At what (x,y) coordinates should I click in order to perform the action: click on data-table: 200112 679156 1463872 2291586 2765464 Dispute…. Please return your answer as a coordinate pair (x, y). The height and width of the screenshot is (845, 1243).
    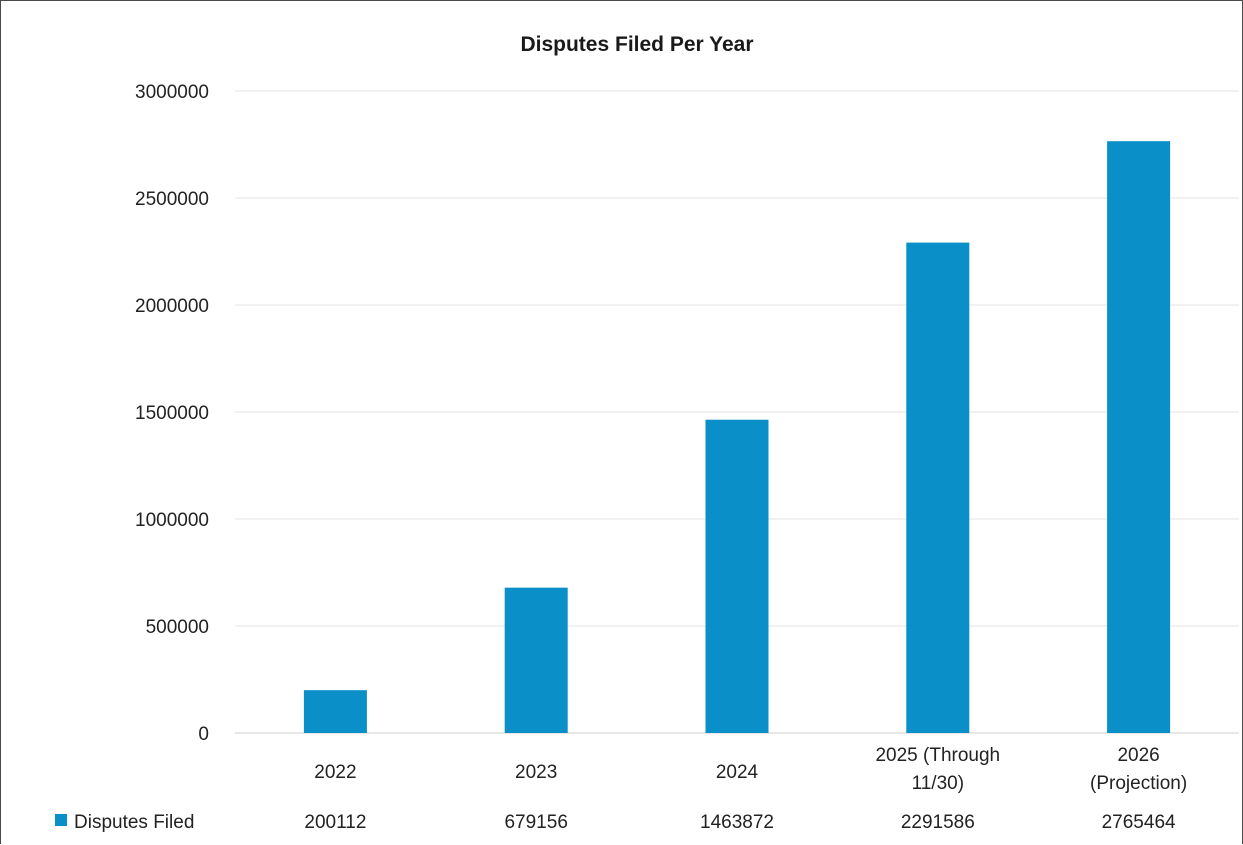
    Looking at the image, I should click on (615, 822).